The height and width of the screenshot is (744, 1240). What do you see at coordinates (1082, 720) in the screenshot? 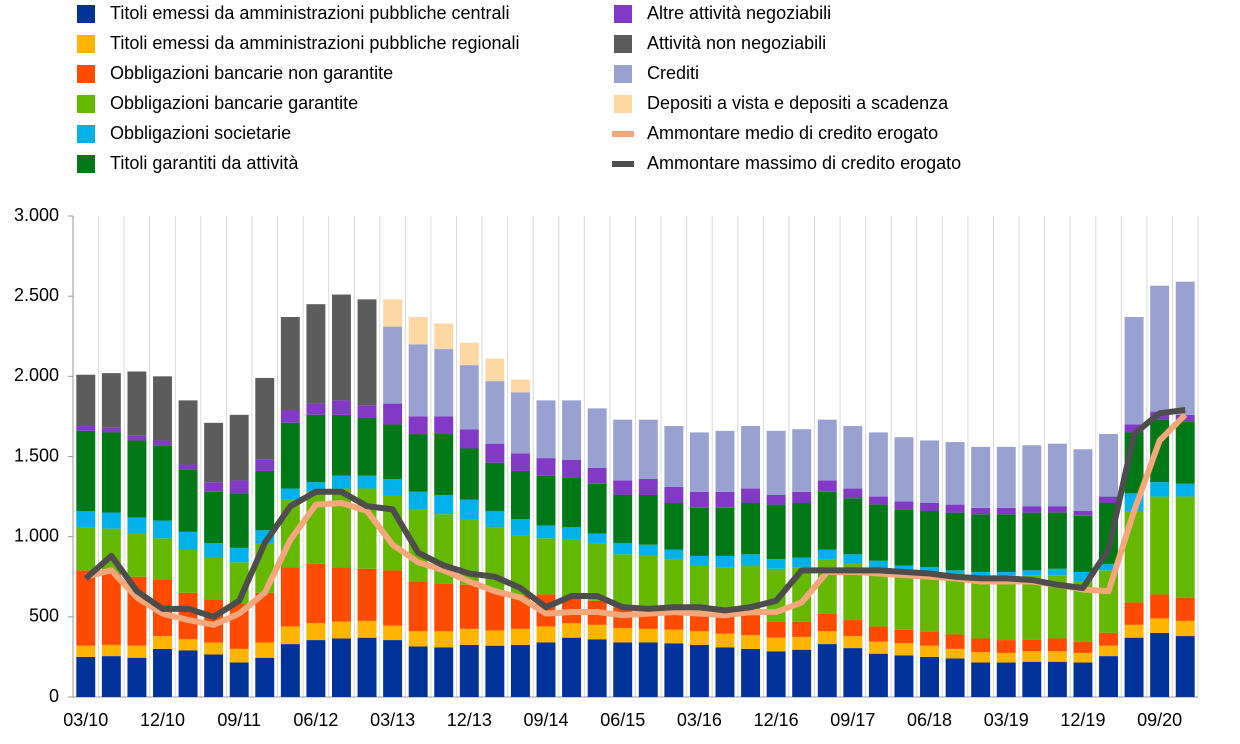
I see `x-tick-label: 12/19` at bounding box center [1082, 720].